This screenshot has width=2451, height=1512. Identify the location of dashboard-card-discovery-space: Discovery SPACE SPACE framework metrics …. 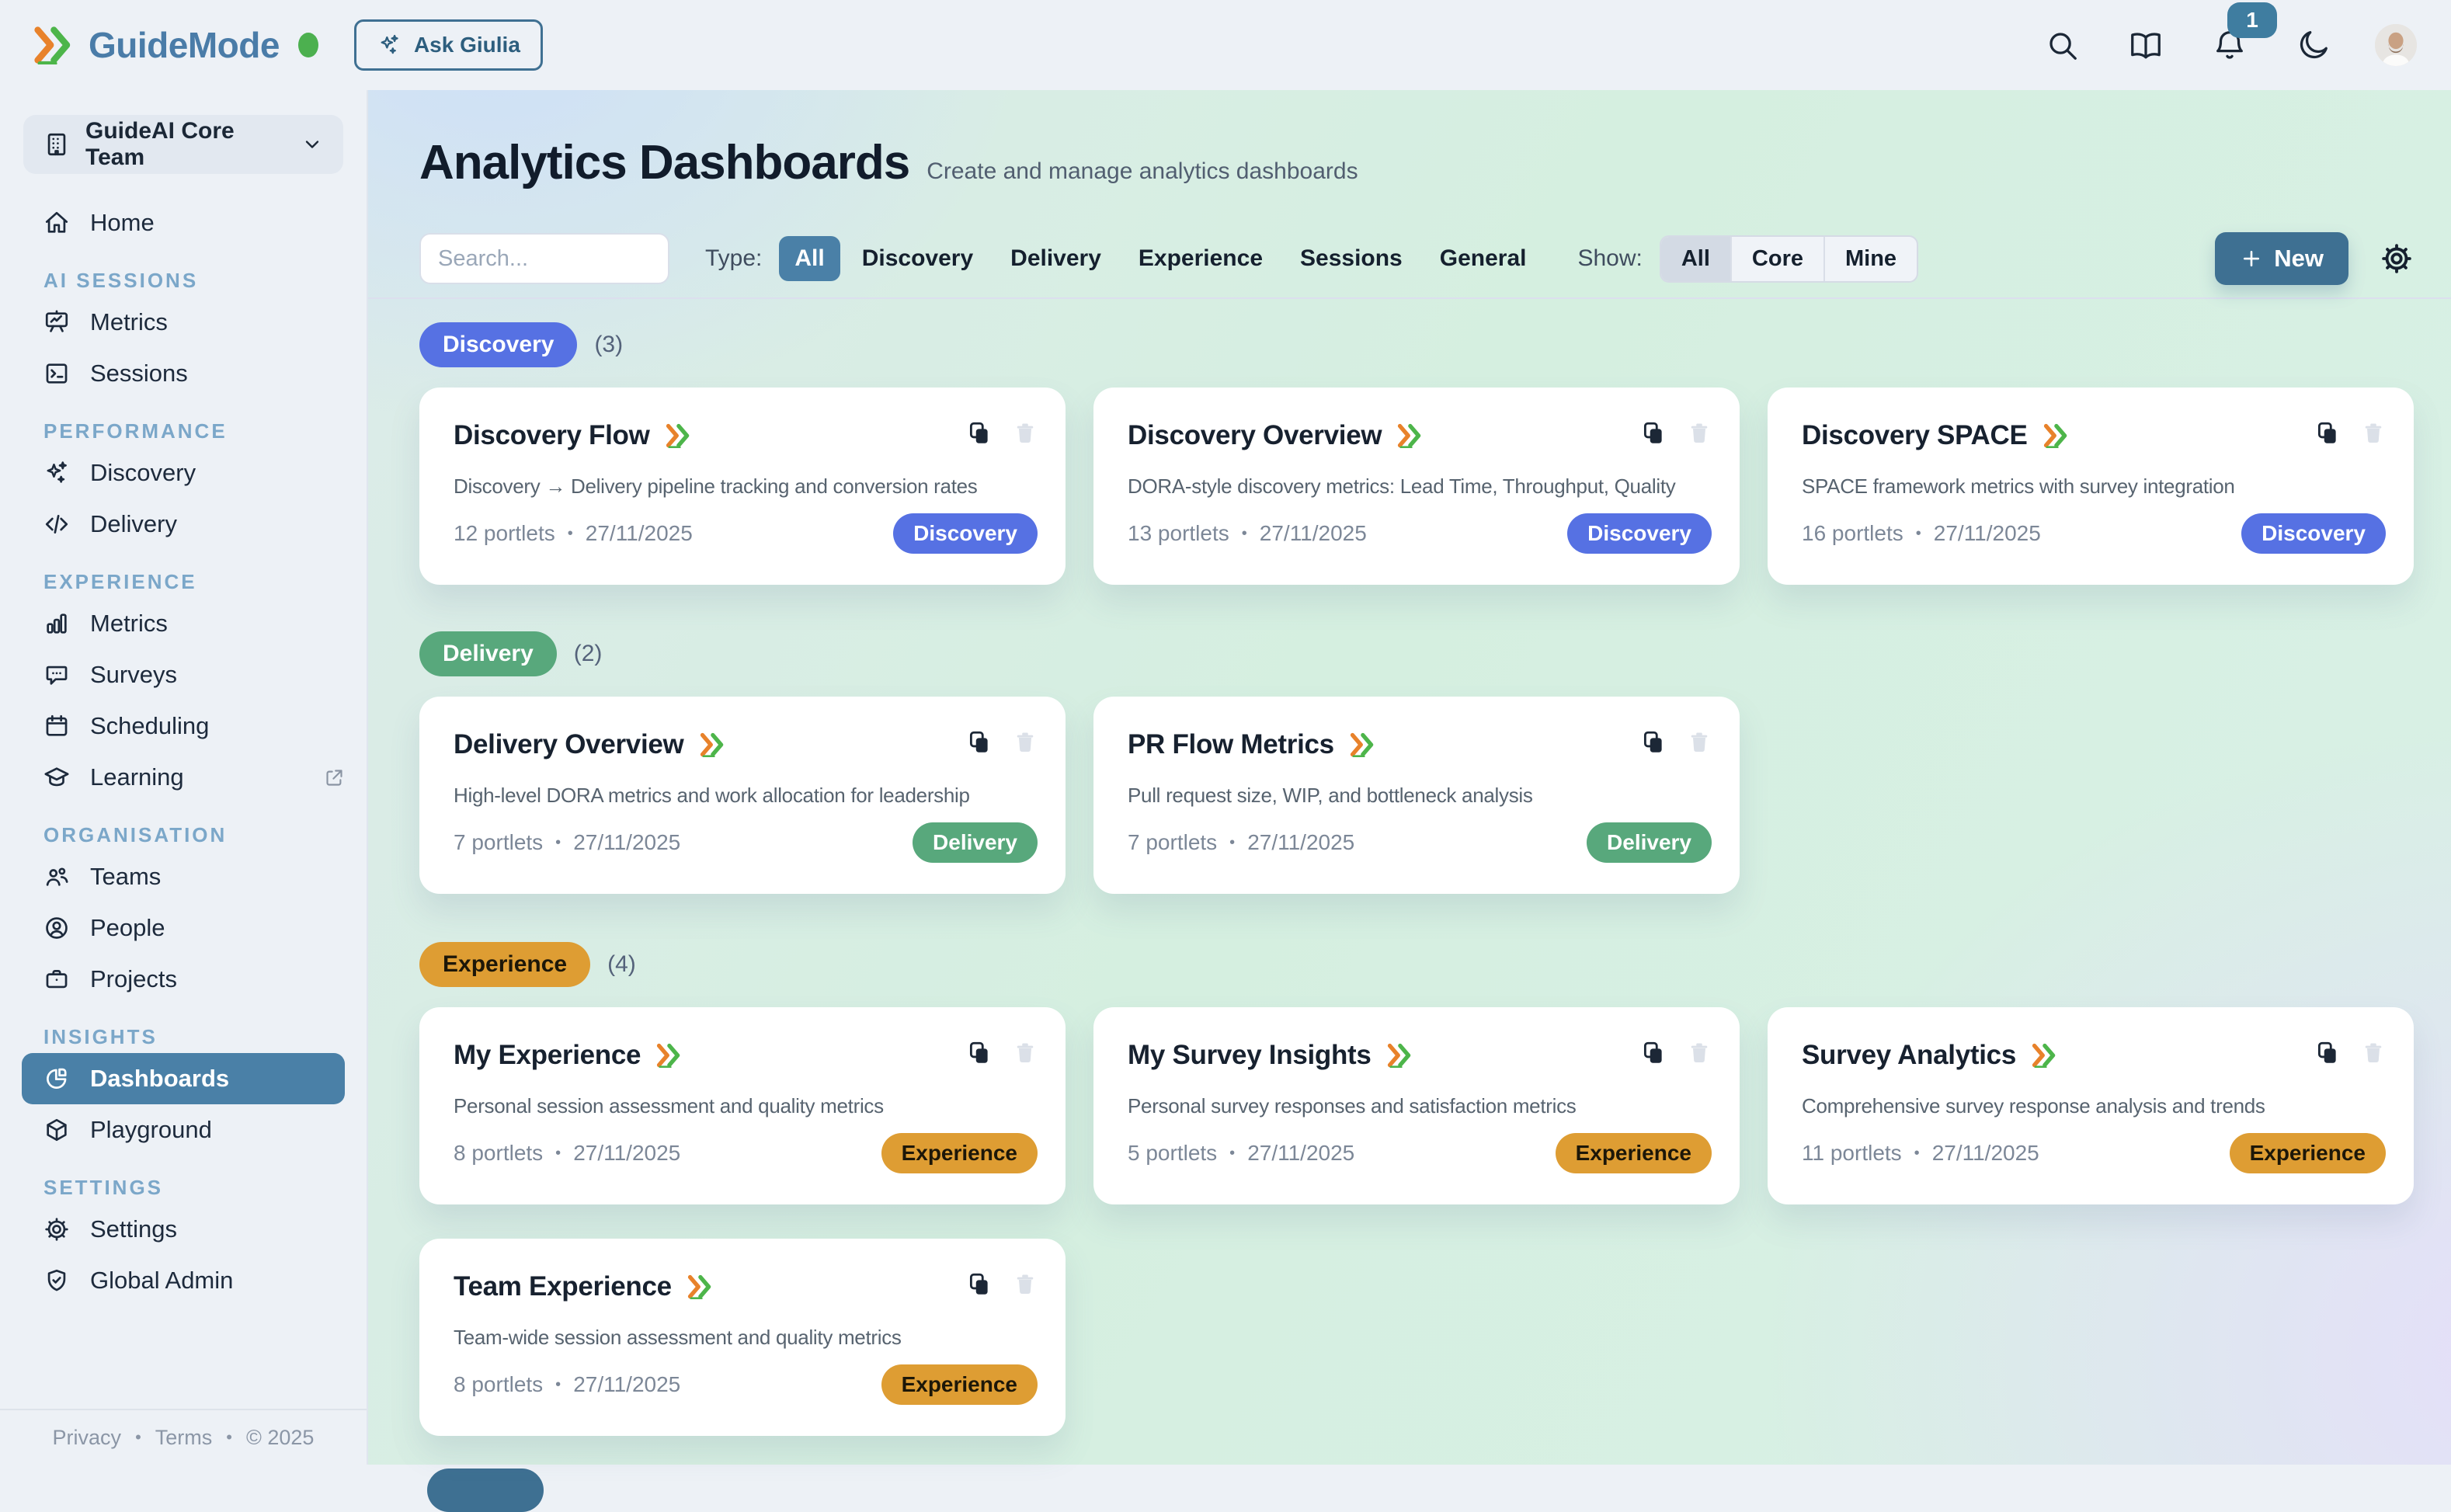
(2091, 486).